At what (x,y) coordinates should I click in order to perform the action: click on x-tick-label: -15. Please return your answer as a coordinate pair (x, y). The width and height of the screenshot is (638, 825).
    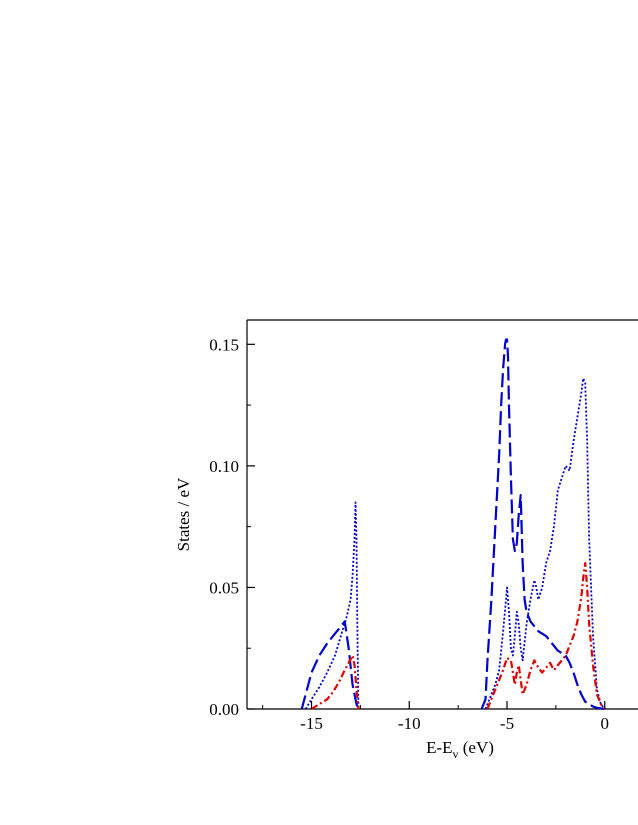
    Looking at the image, I should click on (311, 723).